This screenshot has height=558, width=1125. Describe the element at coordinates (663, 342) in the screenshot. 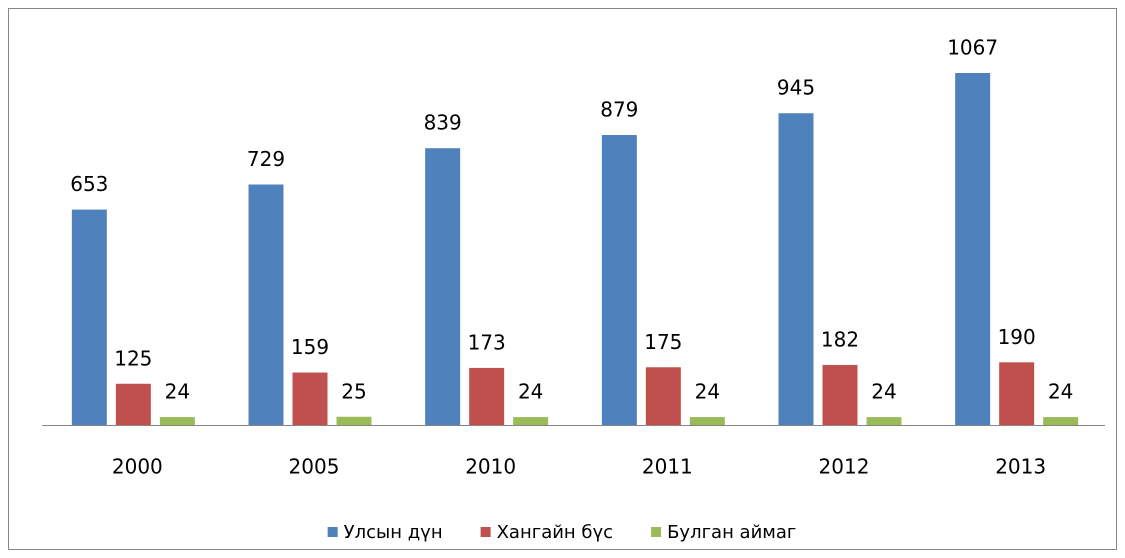

I see `data-label: 175` at that location.